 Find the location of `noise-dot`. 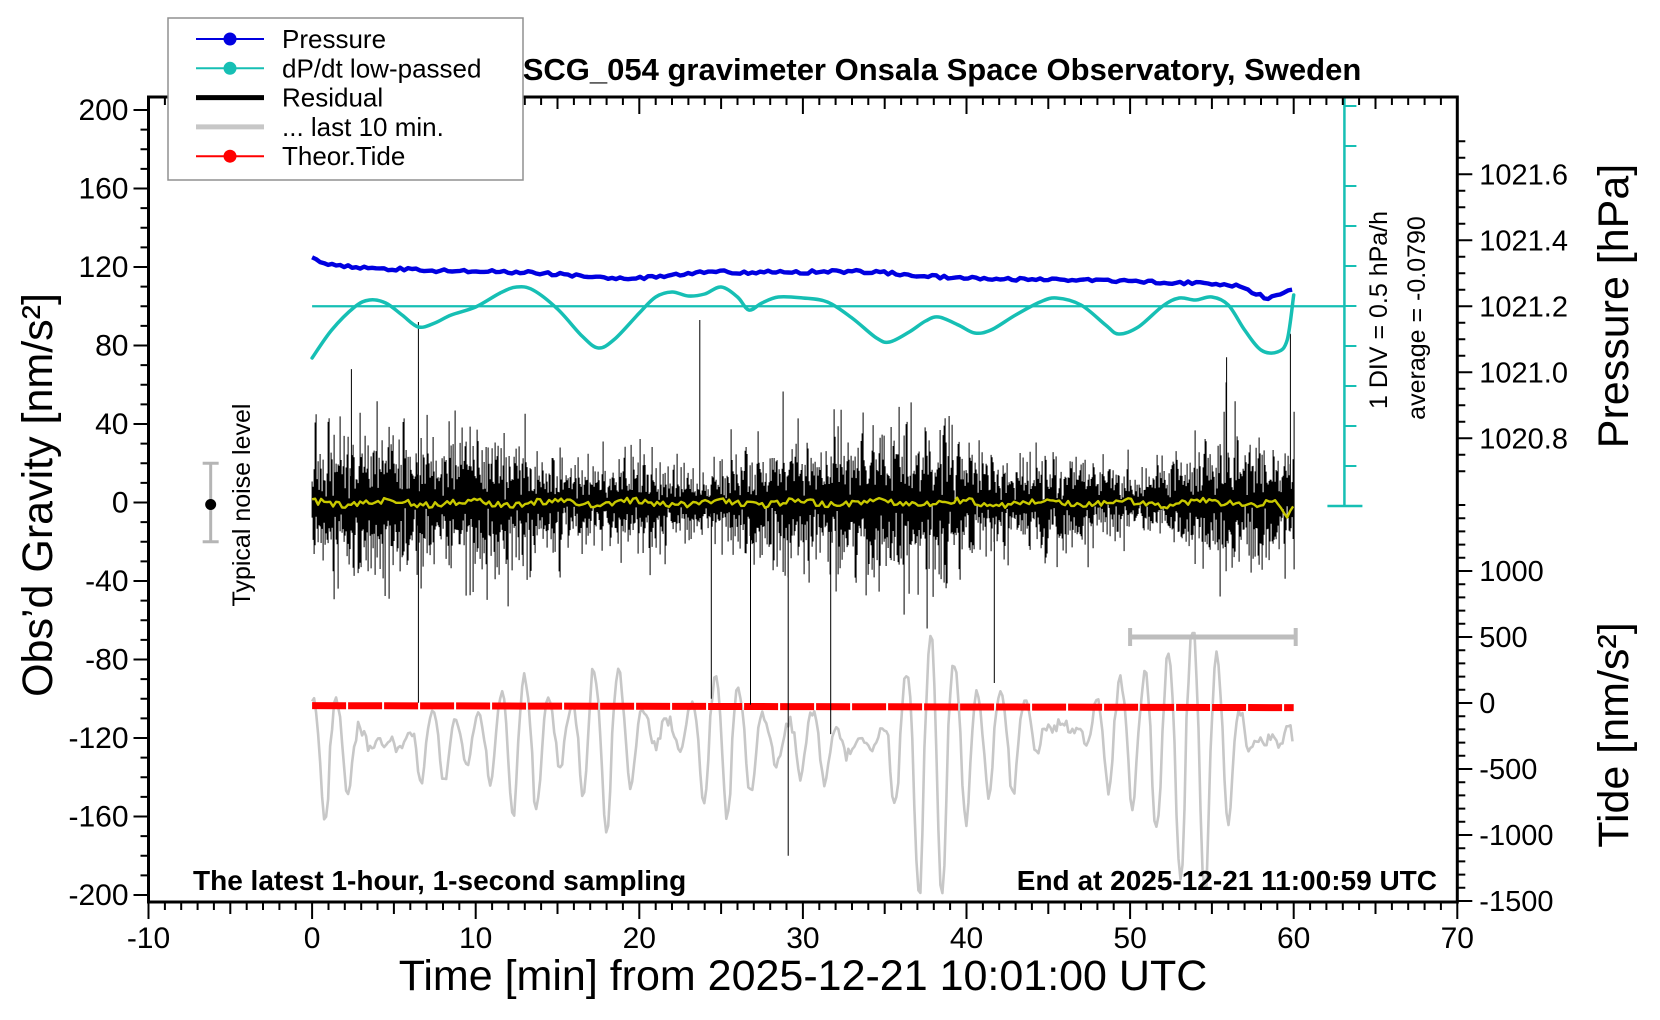

noise-dot is located at coordinates (211, 504).